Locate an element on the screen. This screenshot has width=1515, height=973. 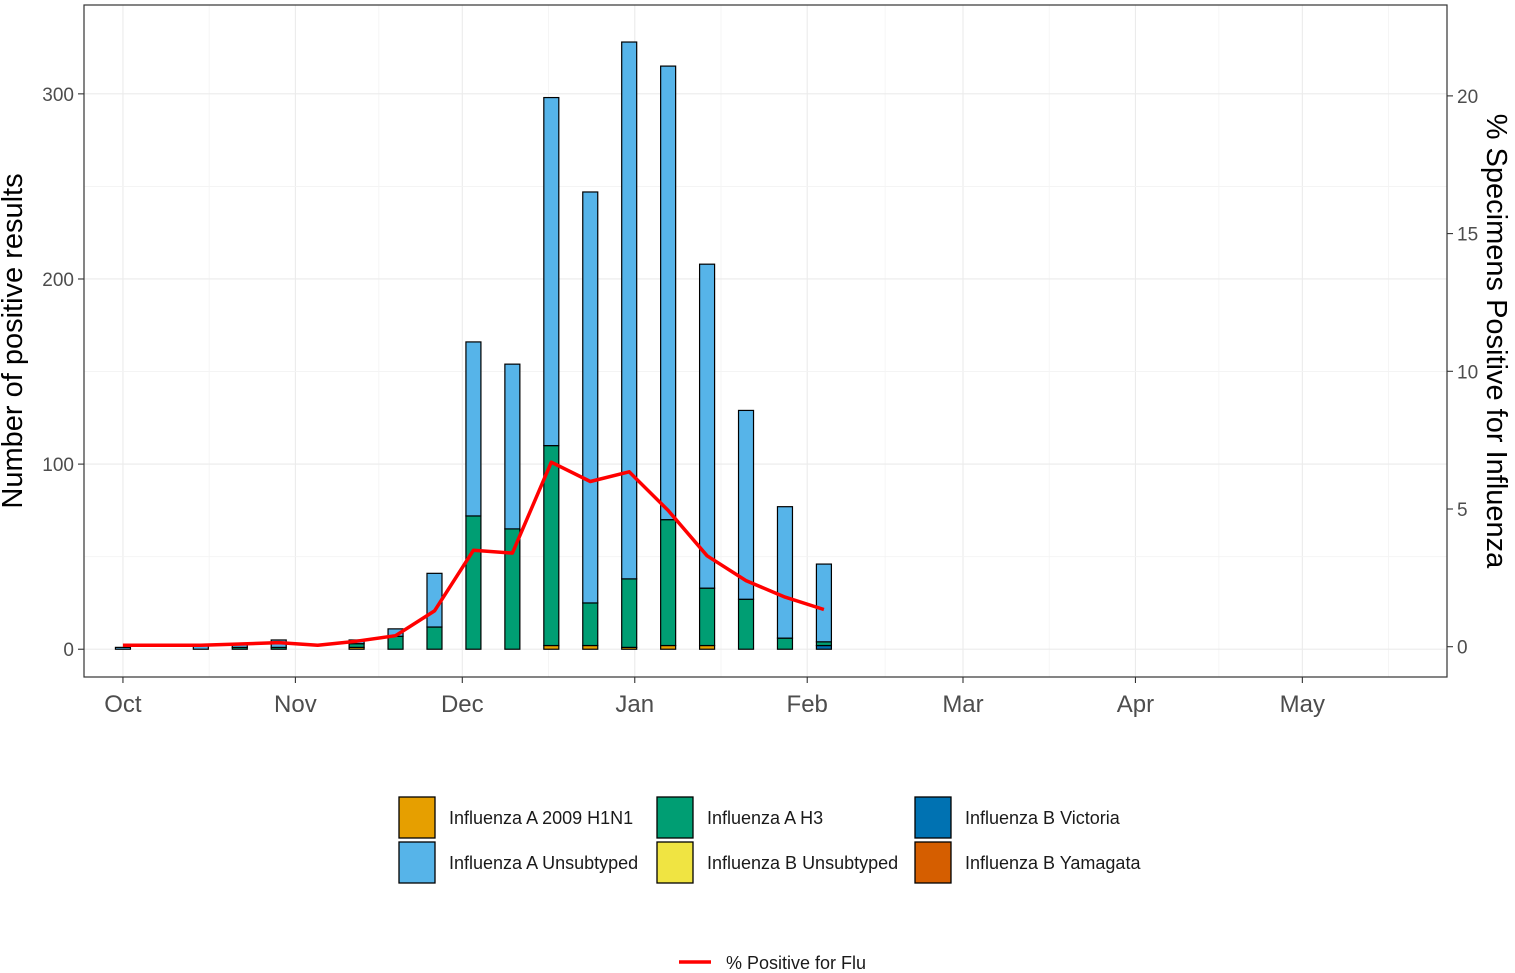
x-tick-label: Apr is located at coordinates (1135, 704).